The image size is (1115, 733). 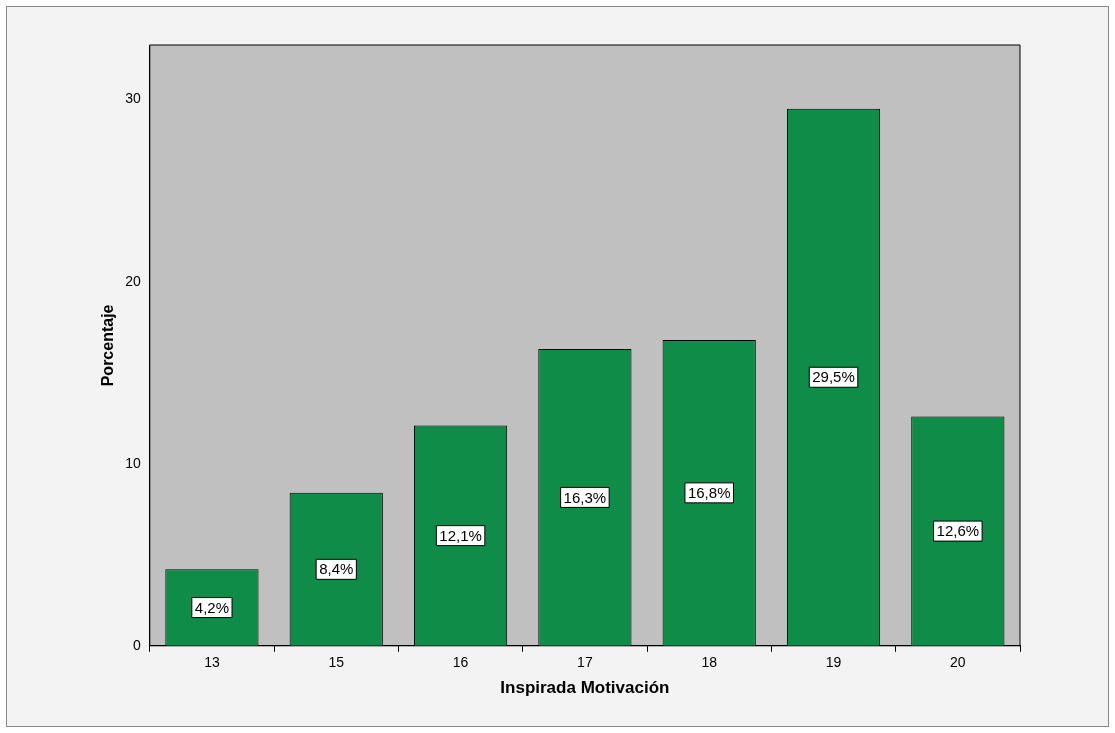 I want to click on data-label: 4,2%, so click(x=212, y=607).